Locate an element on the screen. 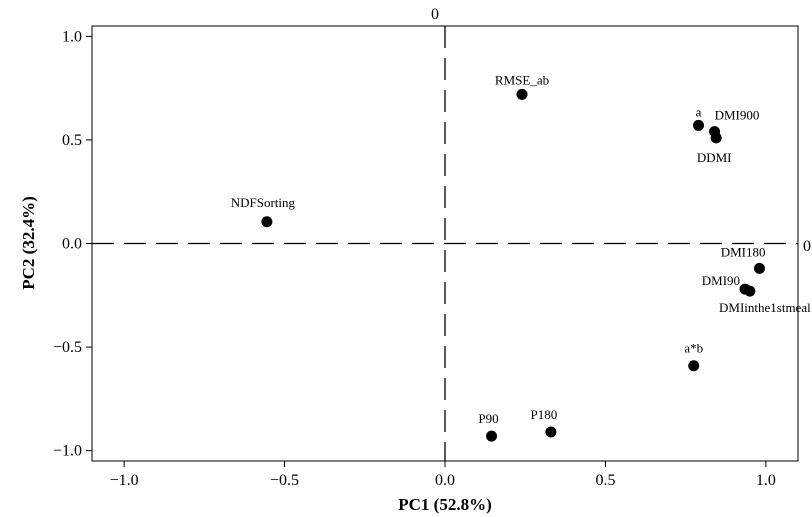 The height and width of the screenshot is (517, 812). data-point-label: P180 is located at coordinates (544, 414).